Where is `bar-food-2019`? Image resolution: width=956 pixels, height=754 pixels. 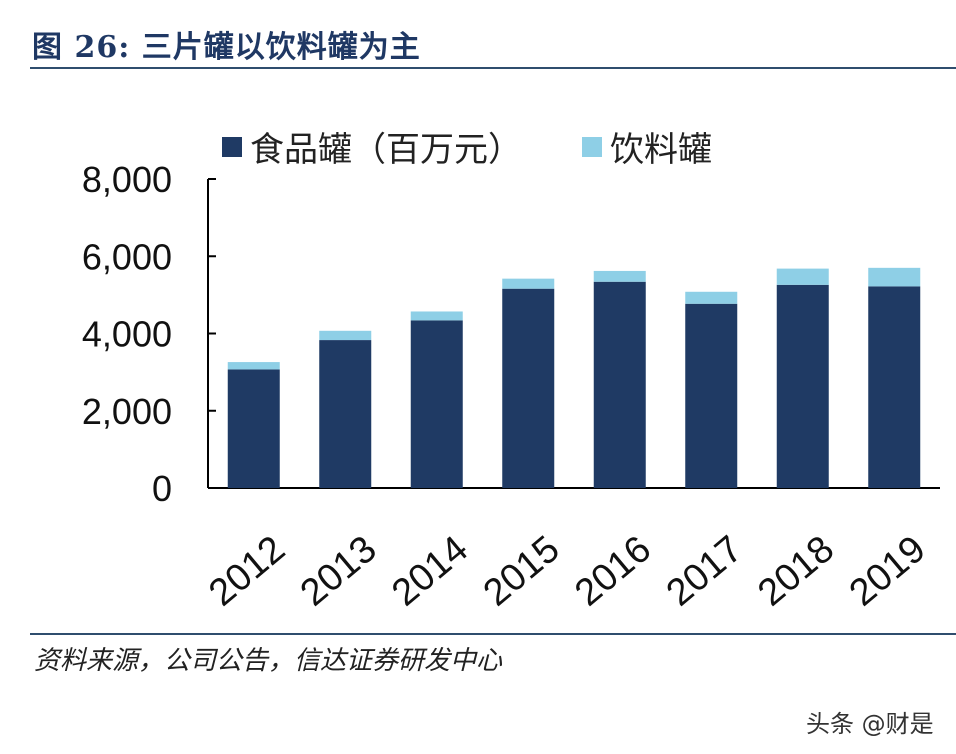 bar-food-2019 is located at coordinates (894, 387).